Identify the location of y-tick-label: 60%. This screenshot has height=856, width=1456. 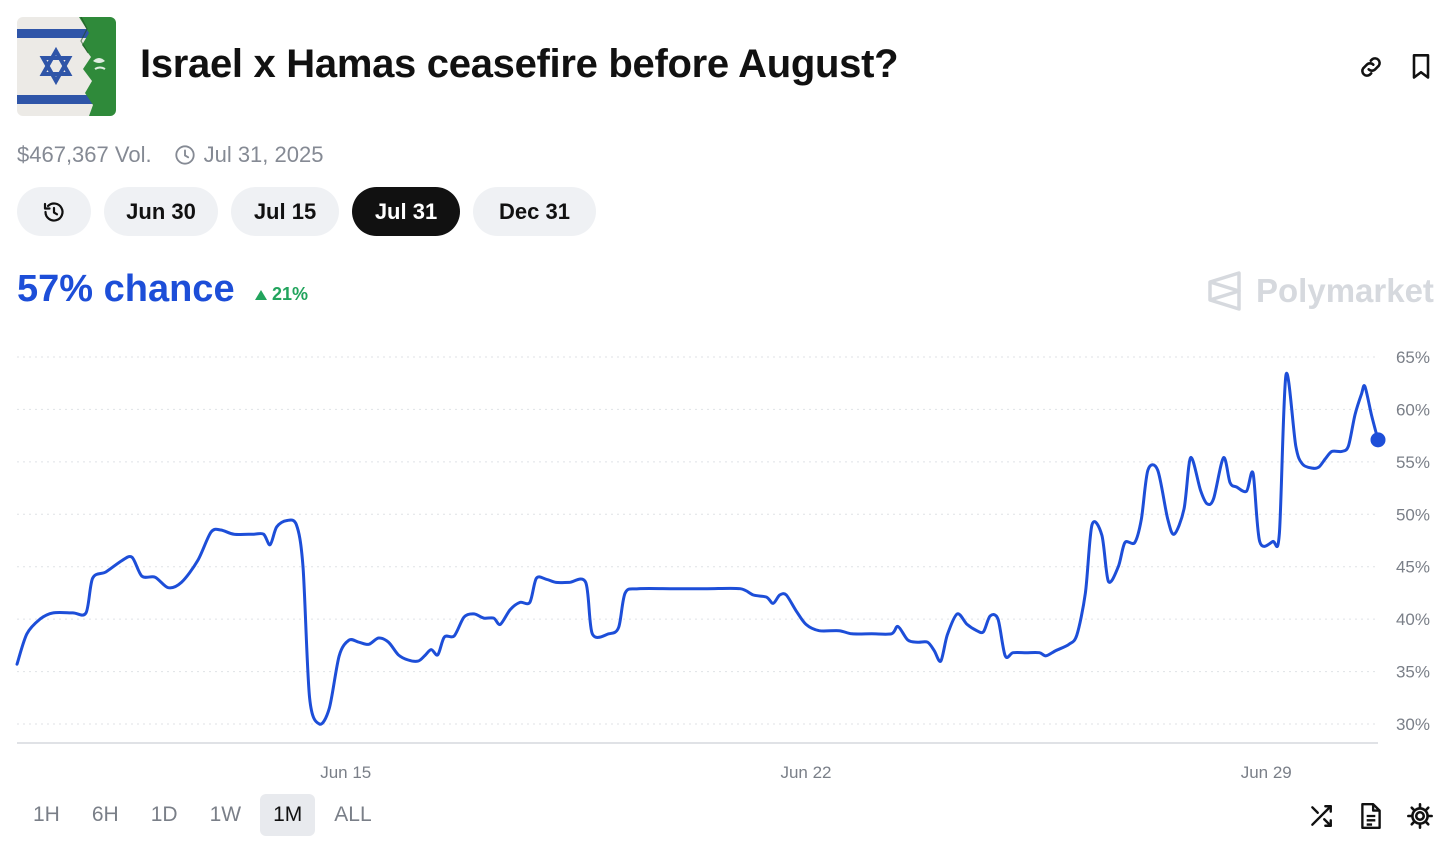
(1413, 409).